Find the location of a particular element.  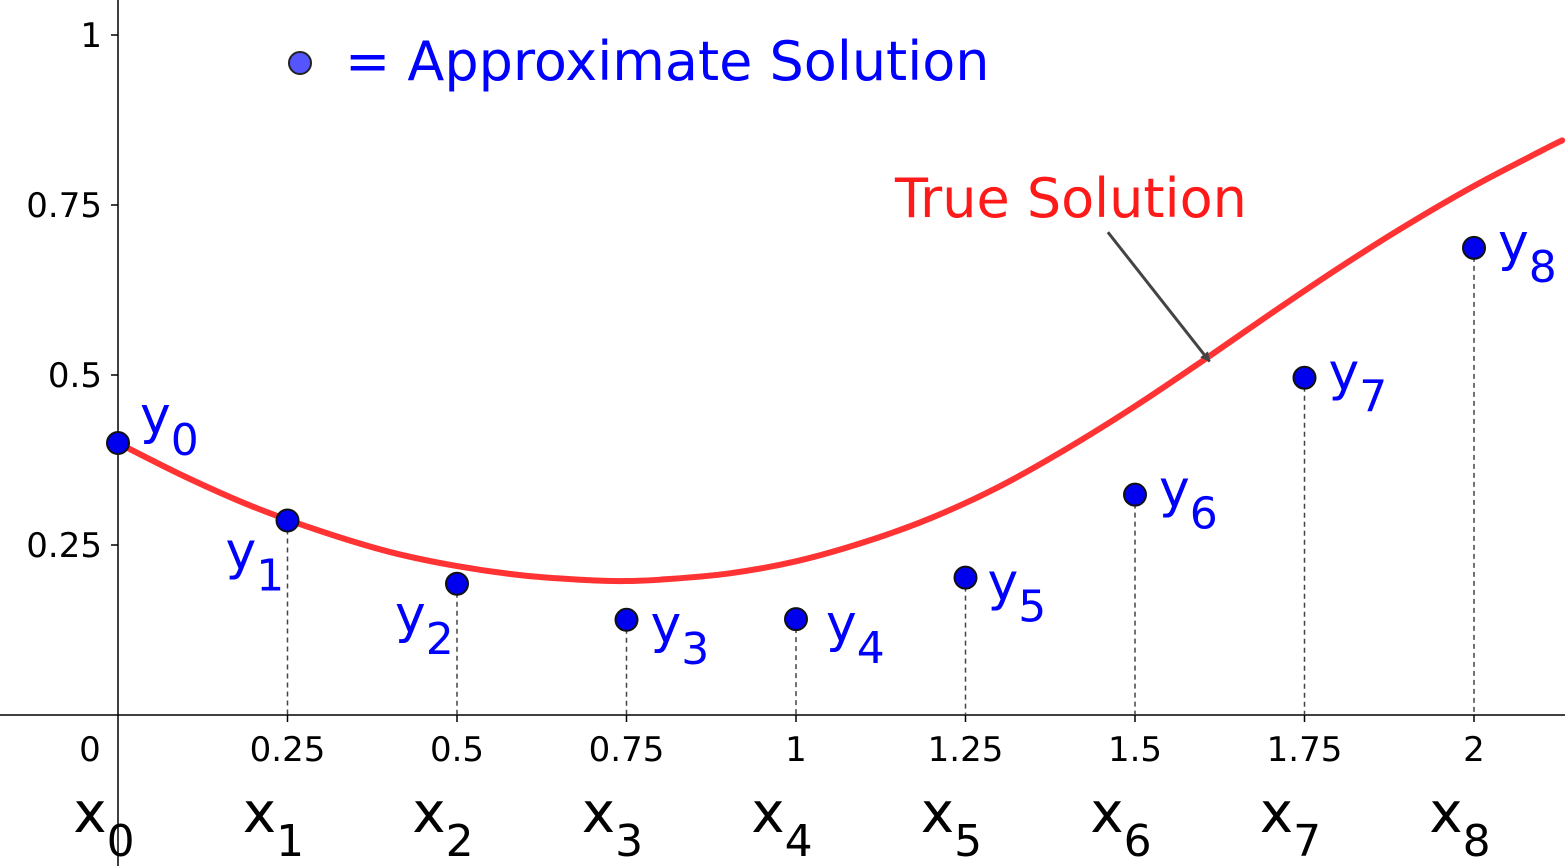

annotation-arrow is located at coordinates (1158, 297).